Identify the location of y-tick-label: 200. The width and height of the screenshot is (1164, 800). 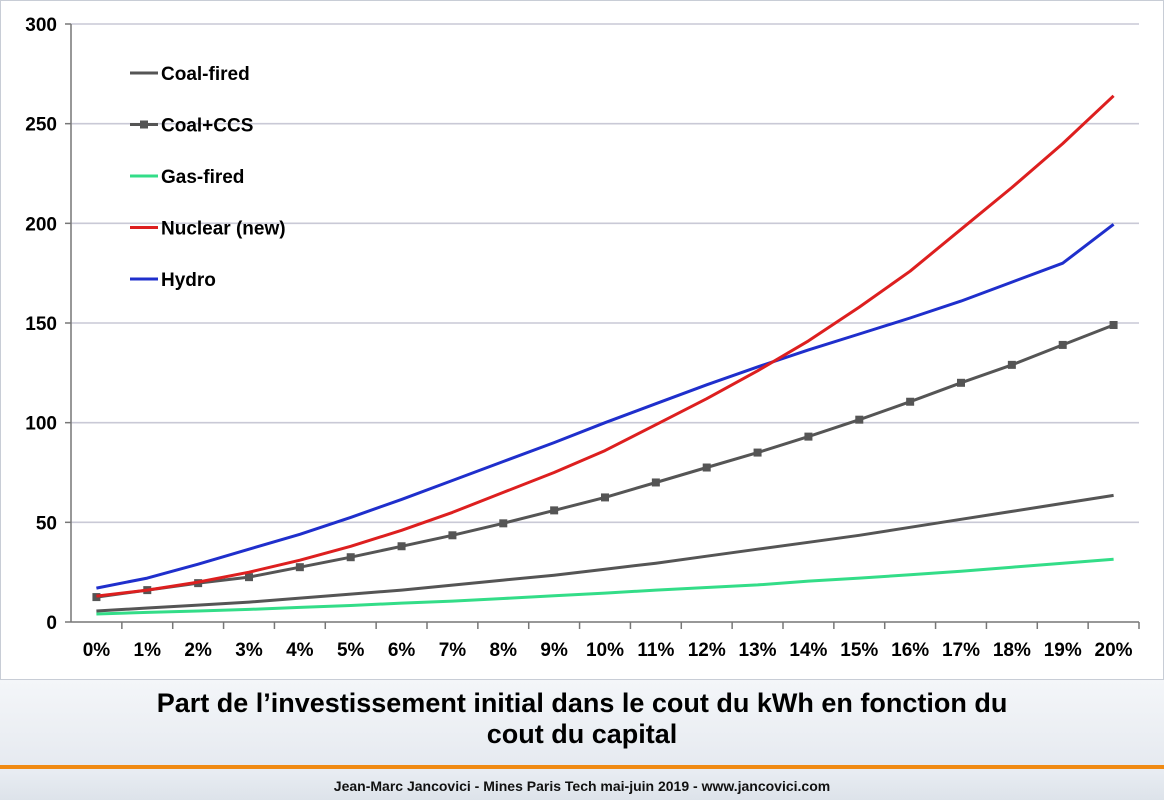
(41, 224).